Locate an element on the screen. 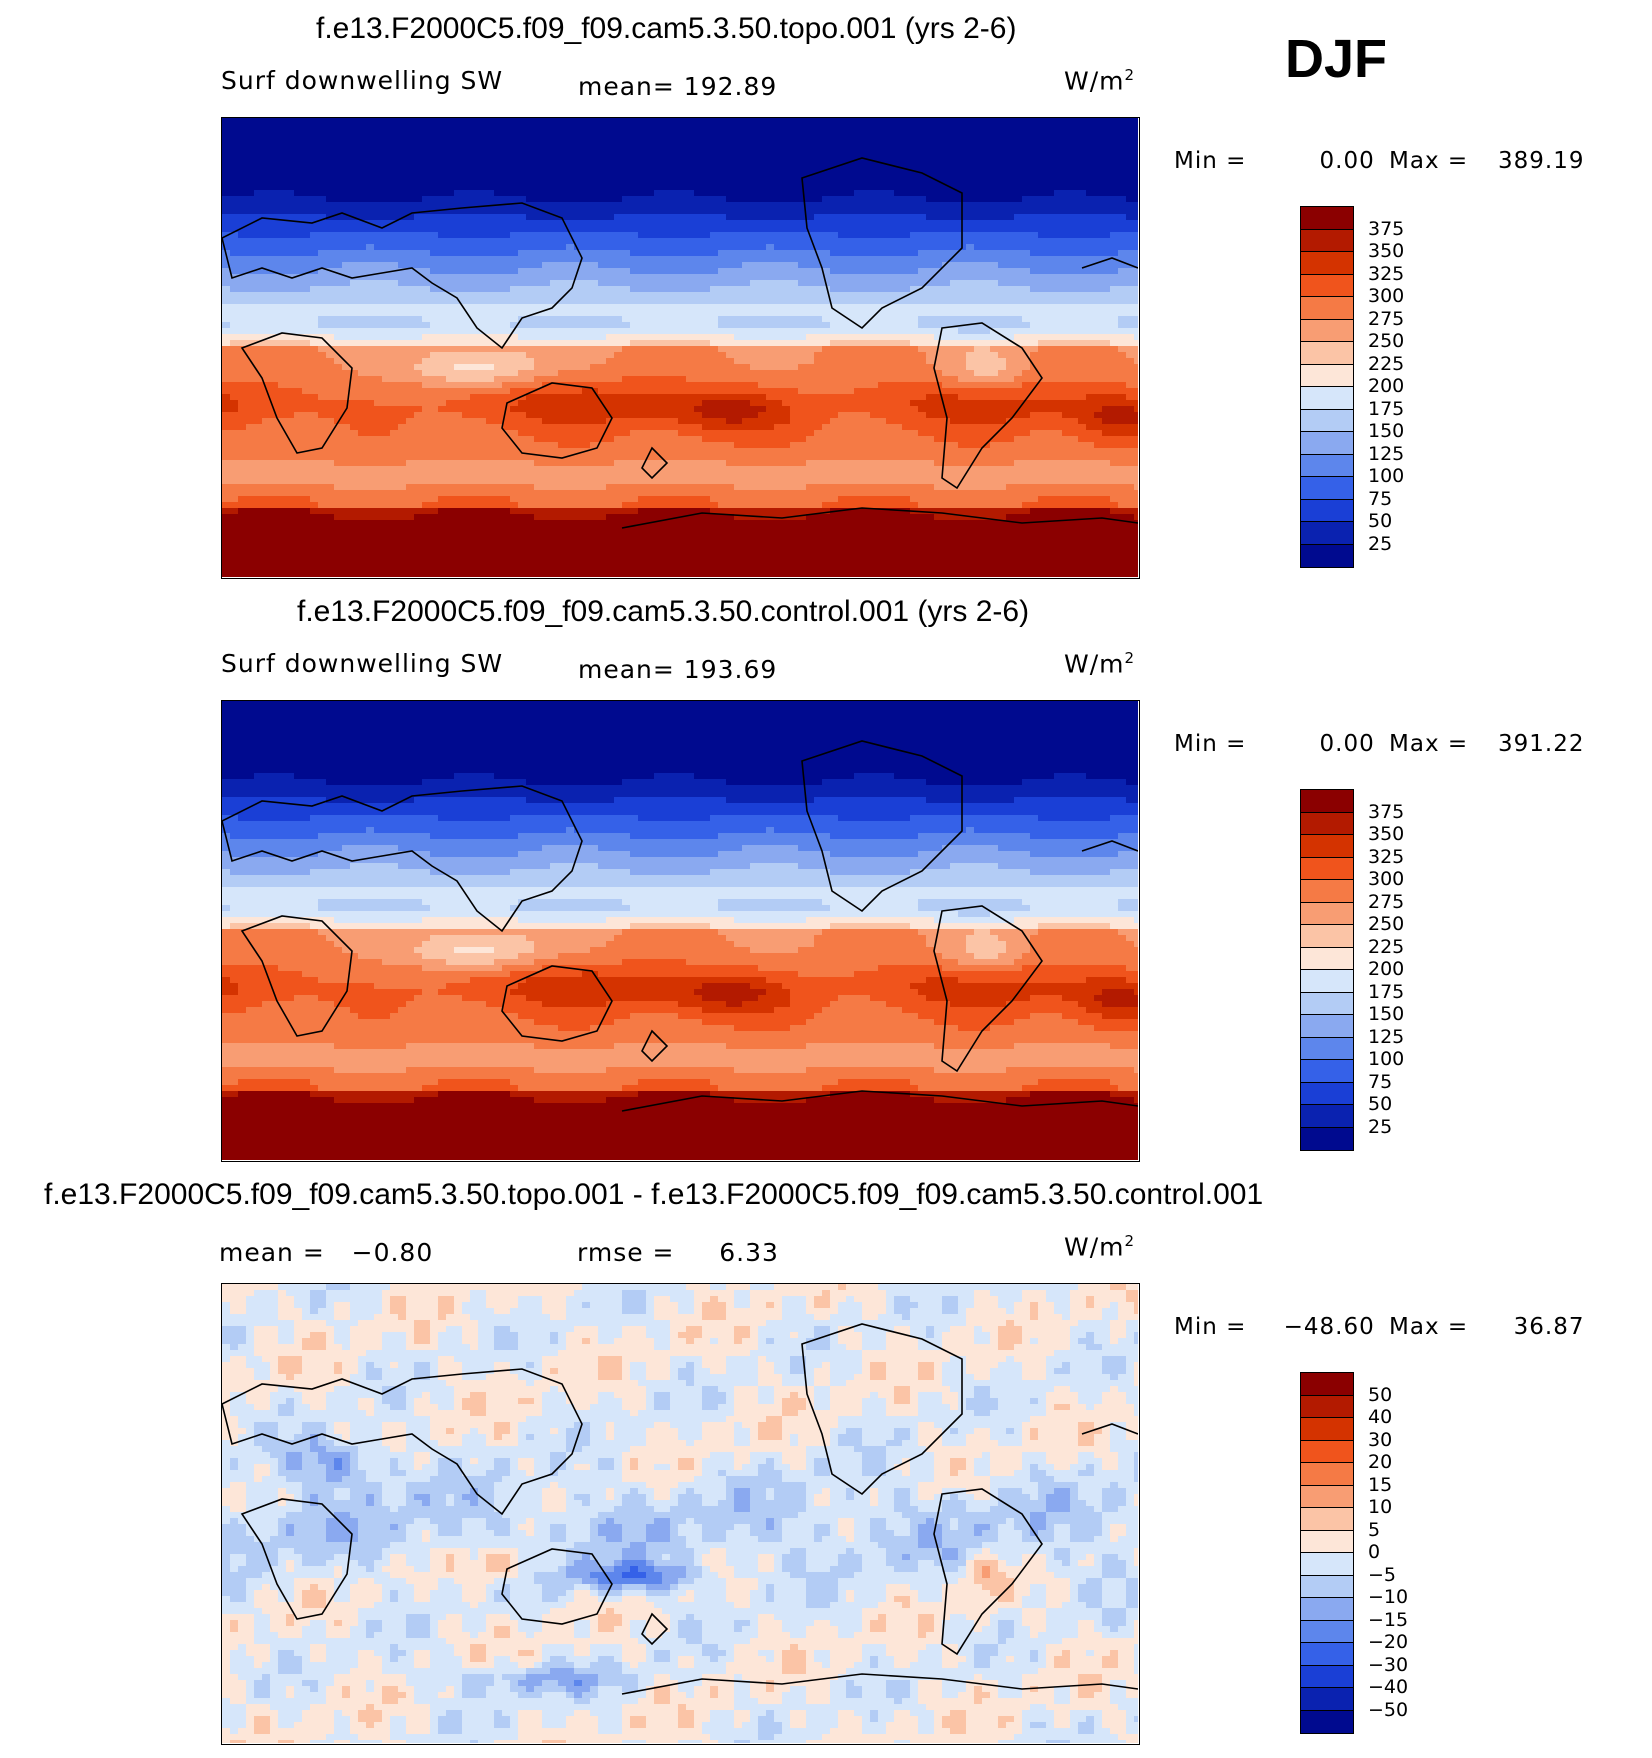 Image resolution: width=1652 pixels, height=1758 pixels. units-base: W/m is located at coordinates (1094, 80).